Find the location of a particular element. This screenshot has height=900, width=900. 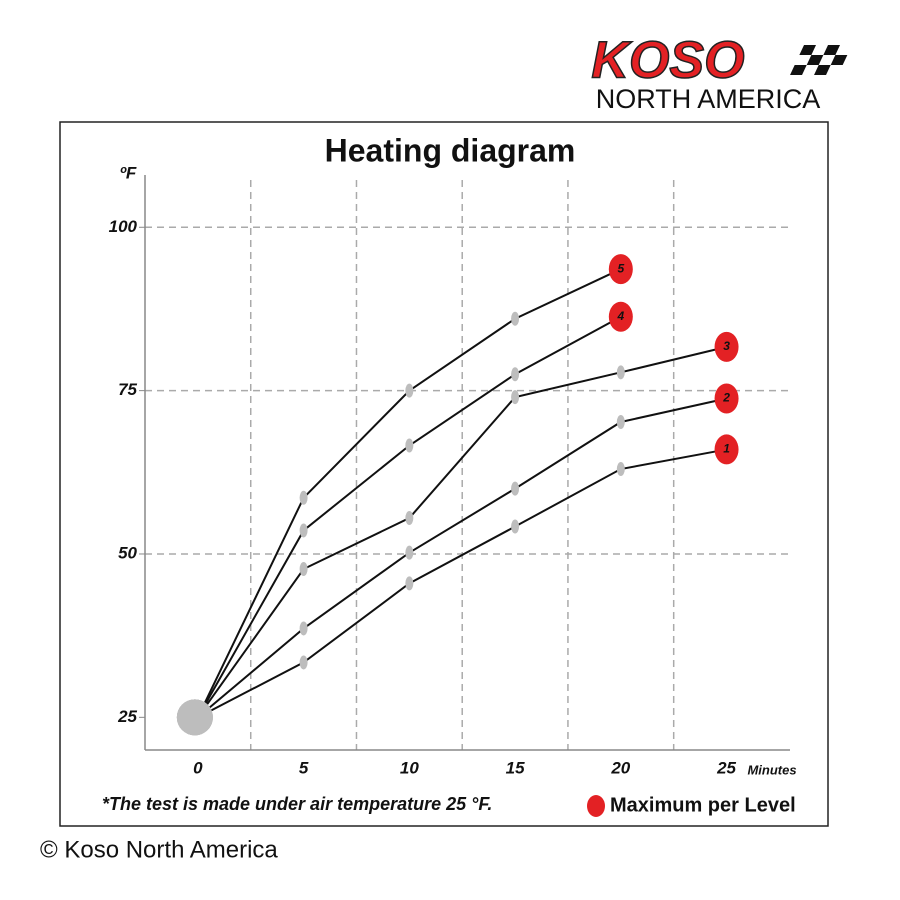

x-tick-label: 15 is located at coordinates (515, 767).